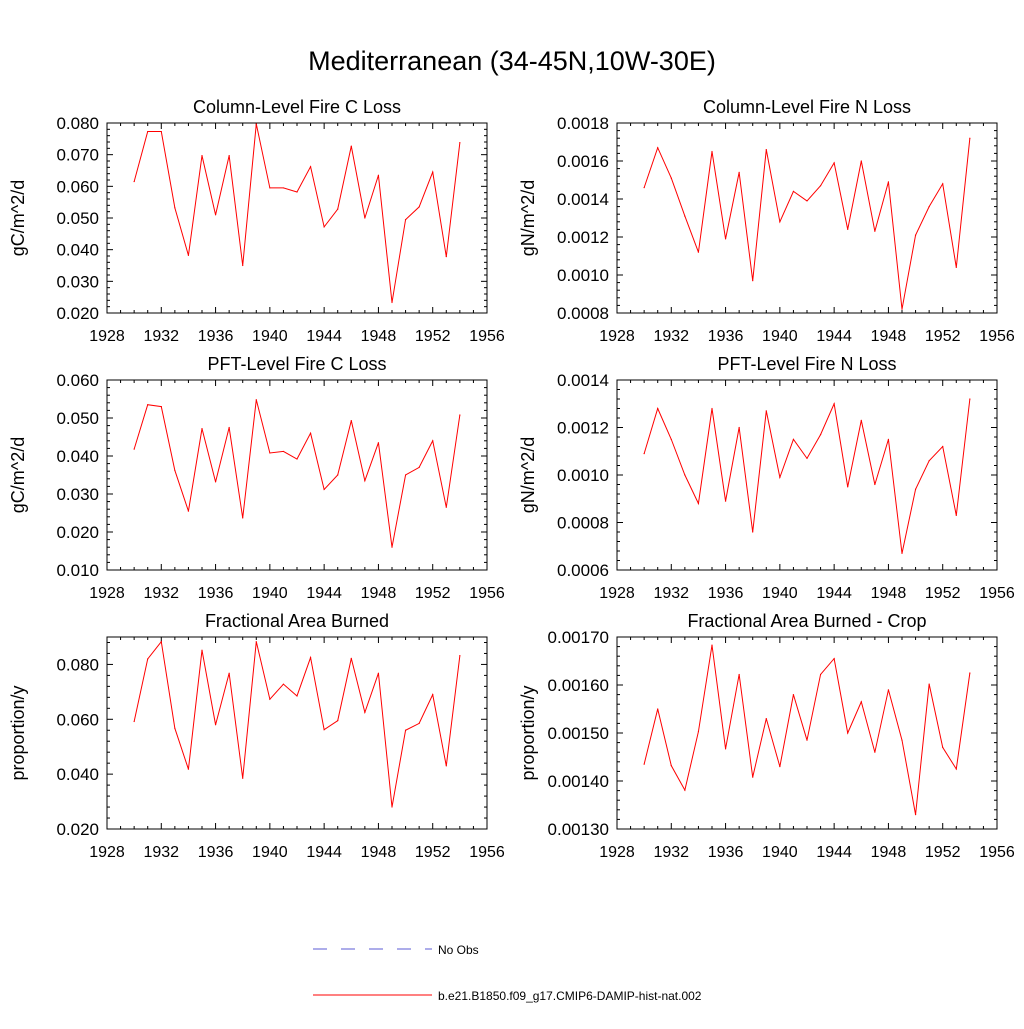  What do you see at coordinates (578, 781) in the screenshot?
I see `y-tick-label: 0.00140` at bounding box center [578, 781].